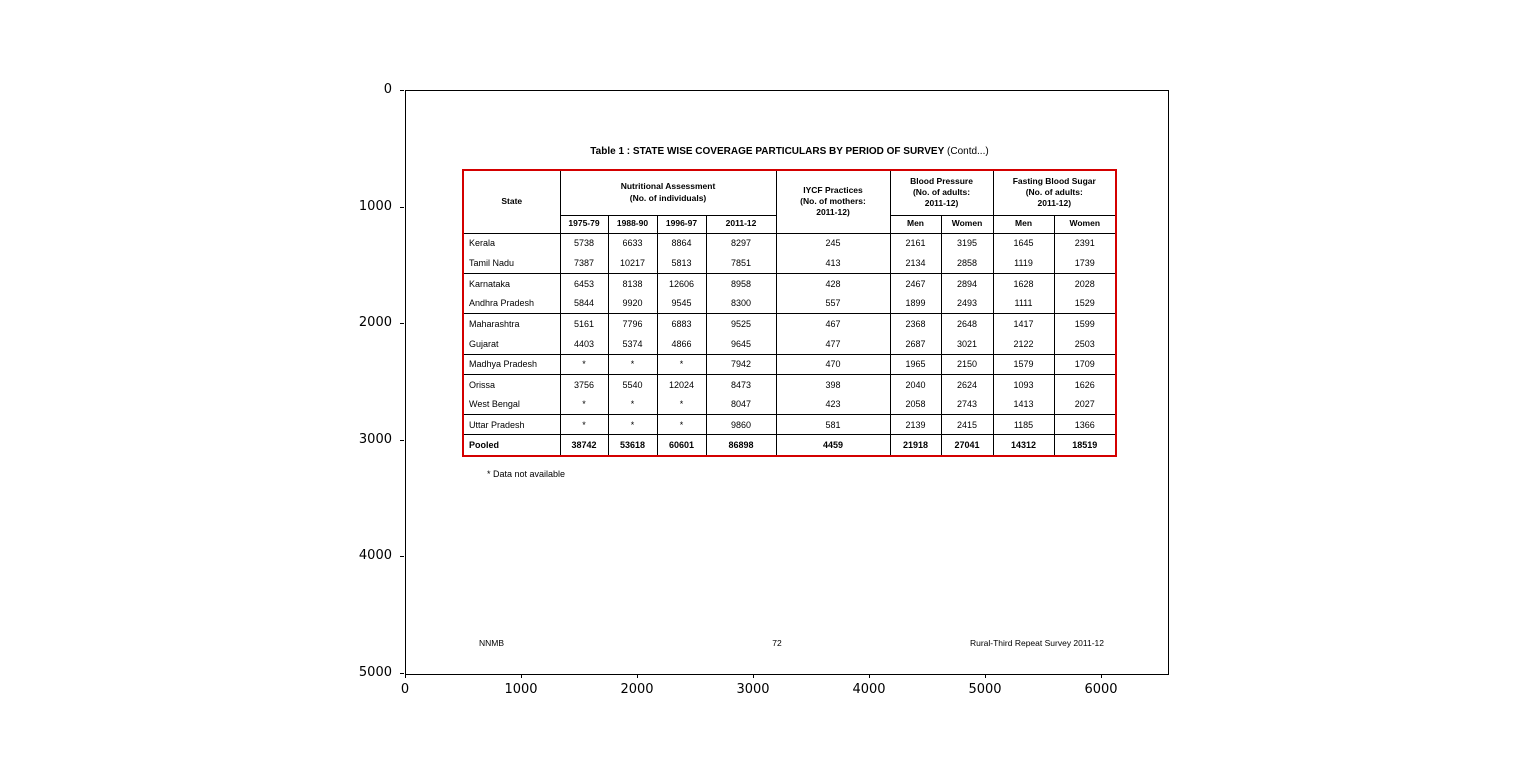  Describe the element at coordinates (740, 323) in the screenshot. I see `value-cell: 9525` at that location.